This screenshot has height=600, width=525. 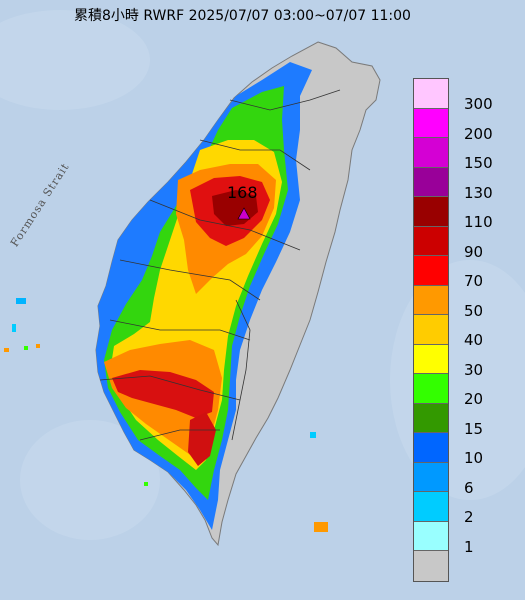 What do you see at coordinates (474, 340) in the screenshot?
I see `legend-label: 40` at bounding box center [474, 340].